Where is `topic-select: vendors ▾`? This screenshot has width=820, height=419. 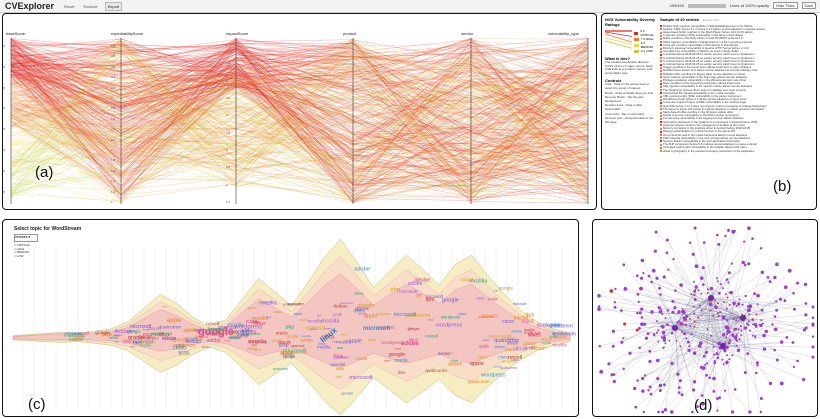
topic-select: vendors ▾ is located at coordinates (26, 238).